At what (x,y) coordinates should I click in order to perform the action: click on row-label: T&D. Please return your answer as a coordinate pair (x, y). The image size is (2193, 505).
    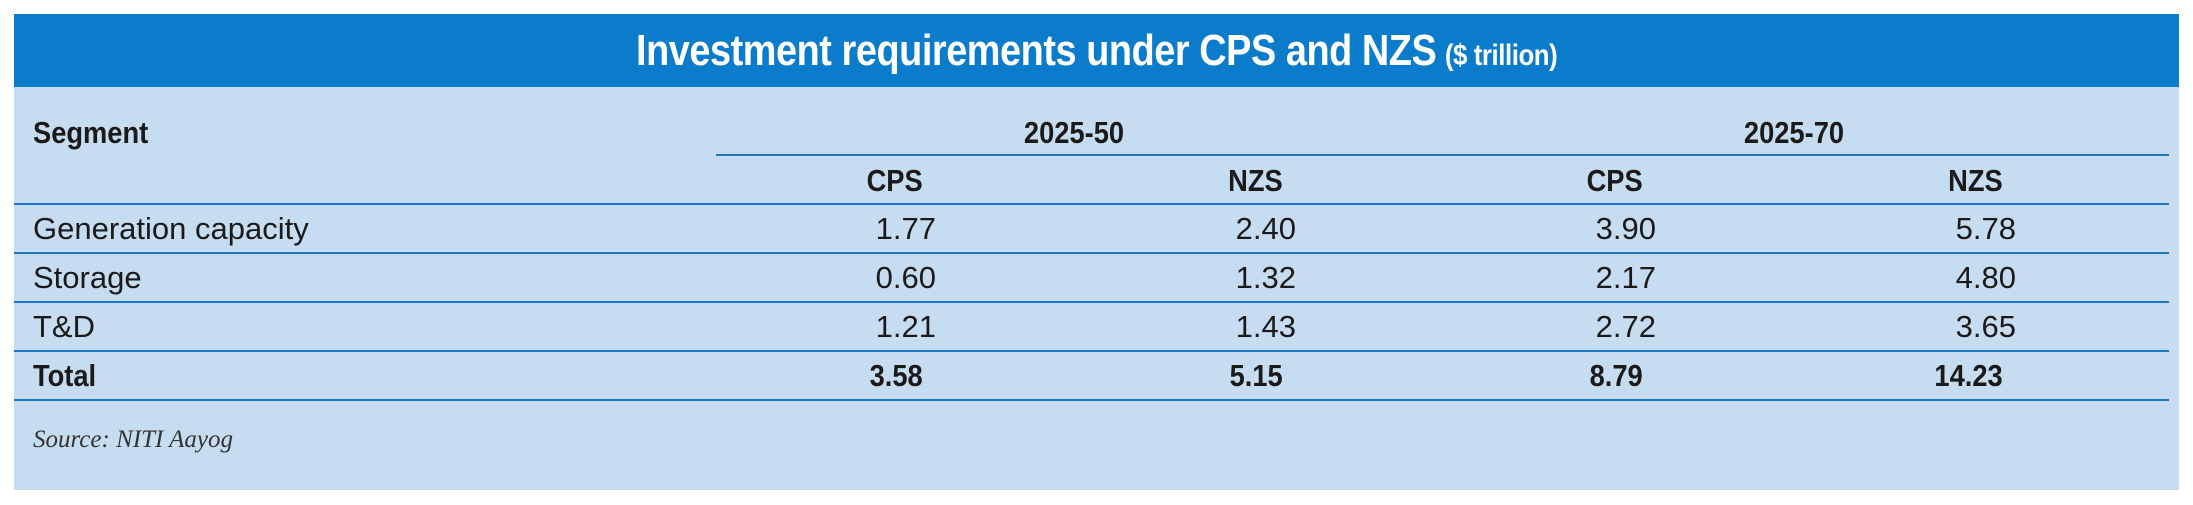
    Looking at the image, I should click on (64, 326).